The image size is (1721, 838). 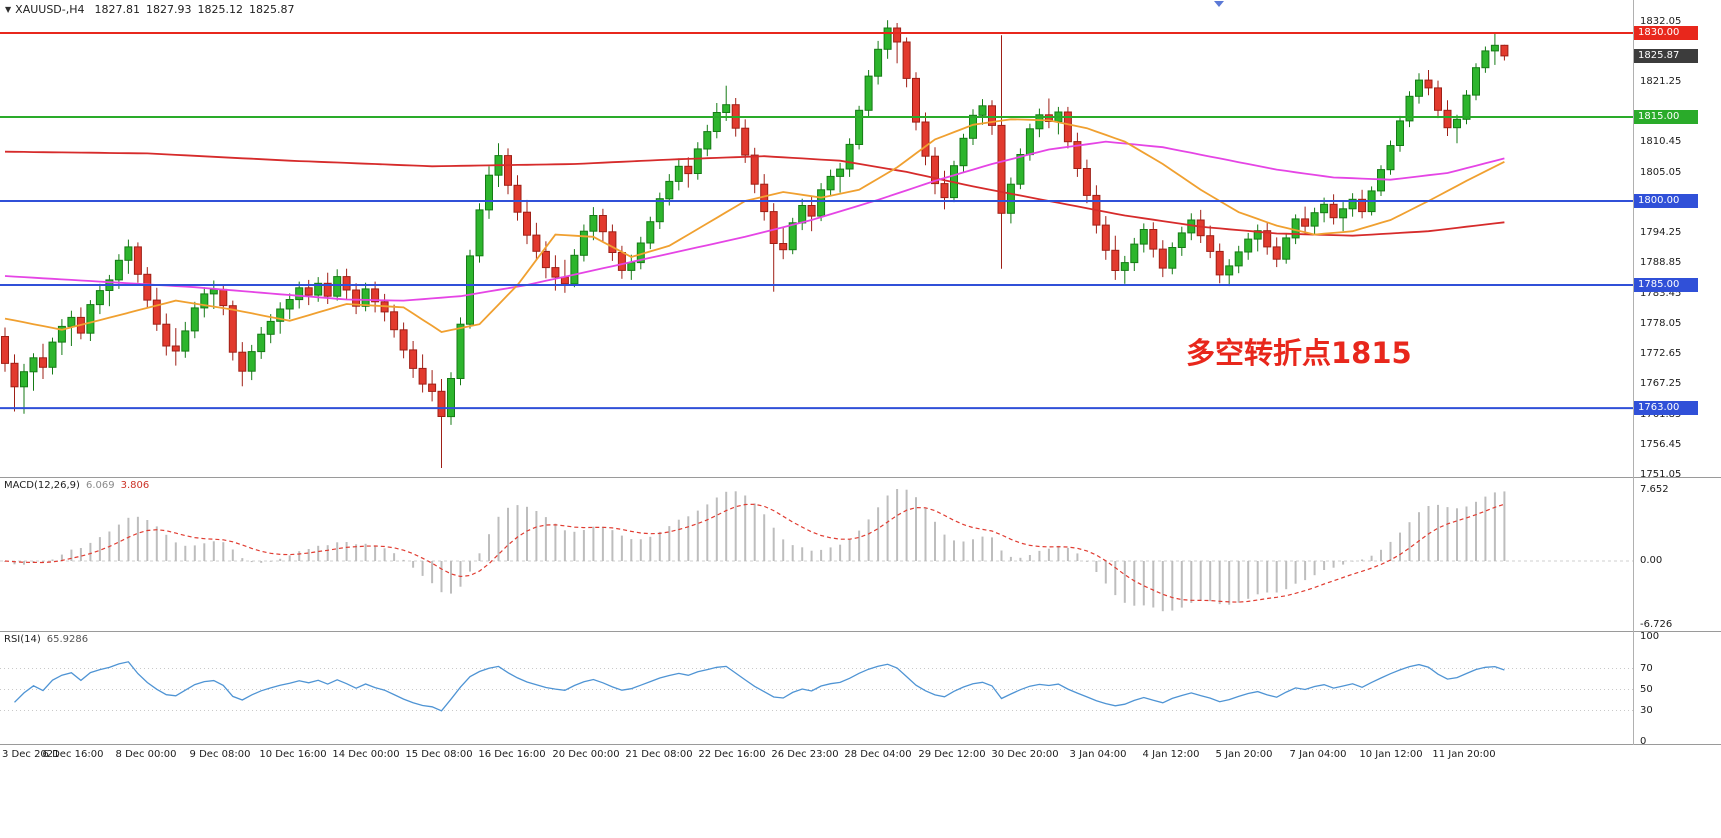 I want to click on rsi-axis-label: 100, so click(x=1650, y=636).